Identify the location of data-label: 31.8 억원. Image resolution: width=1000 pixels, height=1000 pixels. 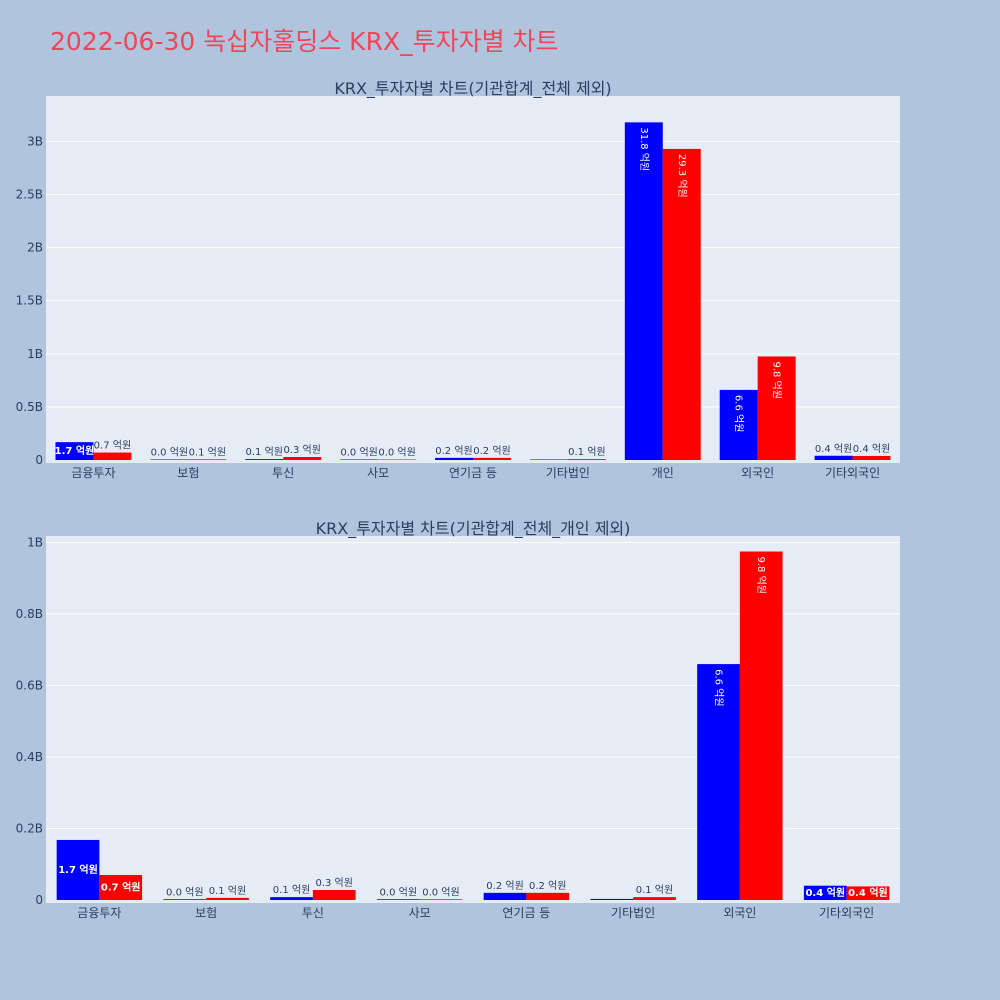
(644, 149).